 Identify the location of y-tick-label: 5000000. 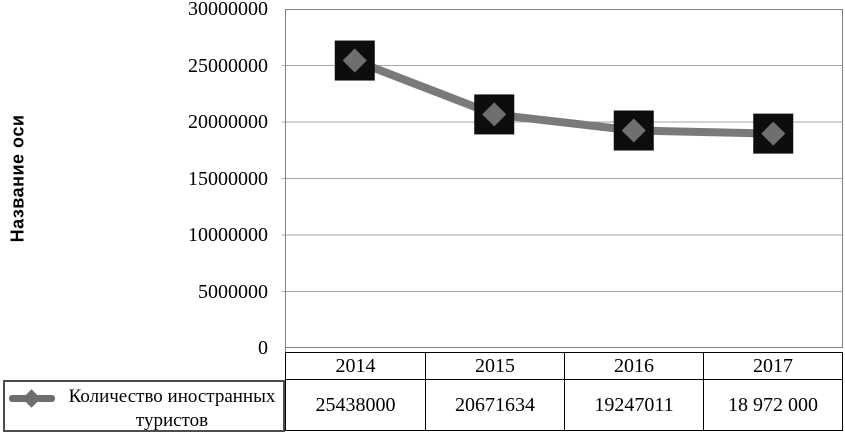
(233, 291).